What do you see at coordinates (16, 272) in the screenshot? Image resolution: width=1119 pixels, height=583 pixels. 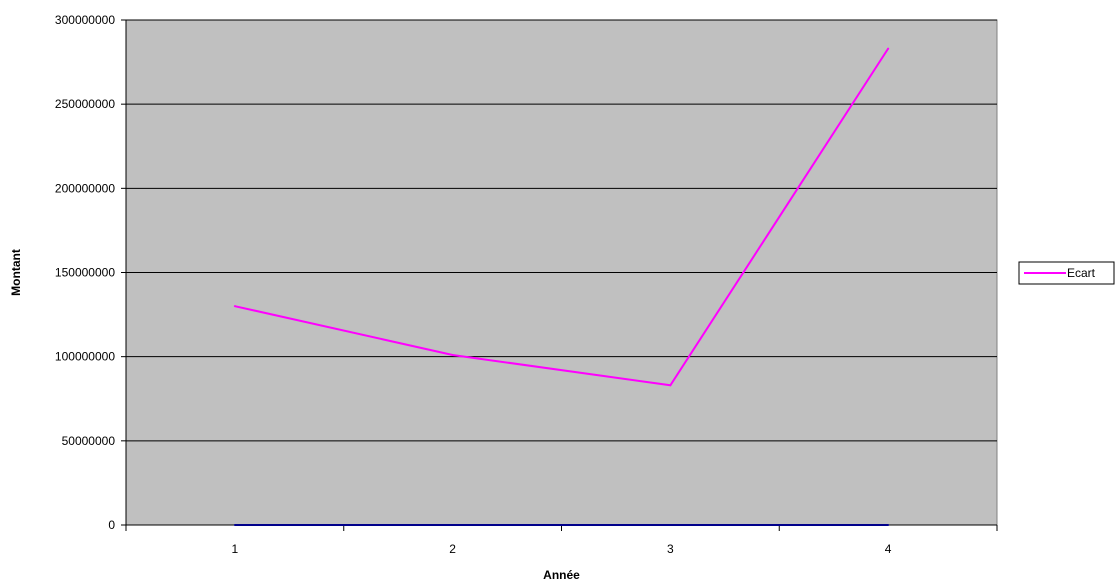 I see `y-axis-title: Montant` at bounding box center [16, 272].